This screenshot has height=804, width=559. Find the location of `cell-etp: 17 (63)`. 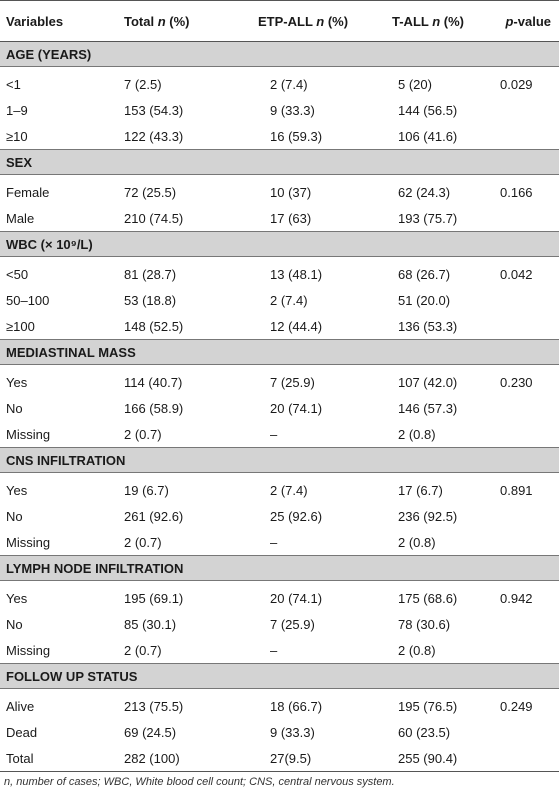

cell-etp: 17 (63) is located at coordinates (291, 218).